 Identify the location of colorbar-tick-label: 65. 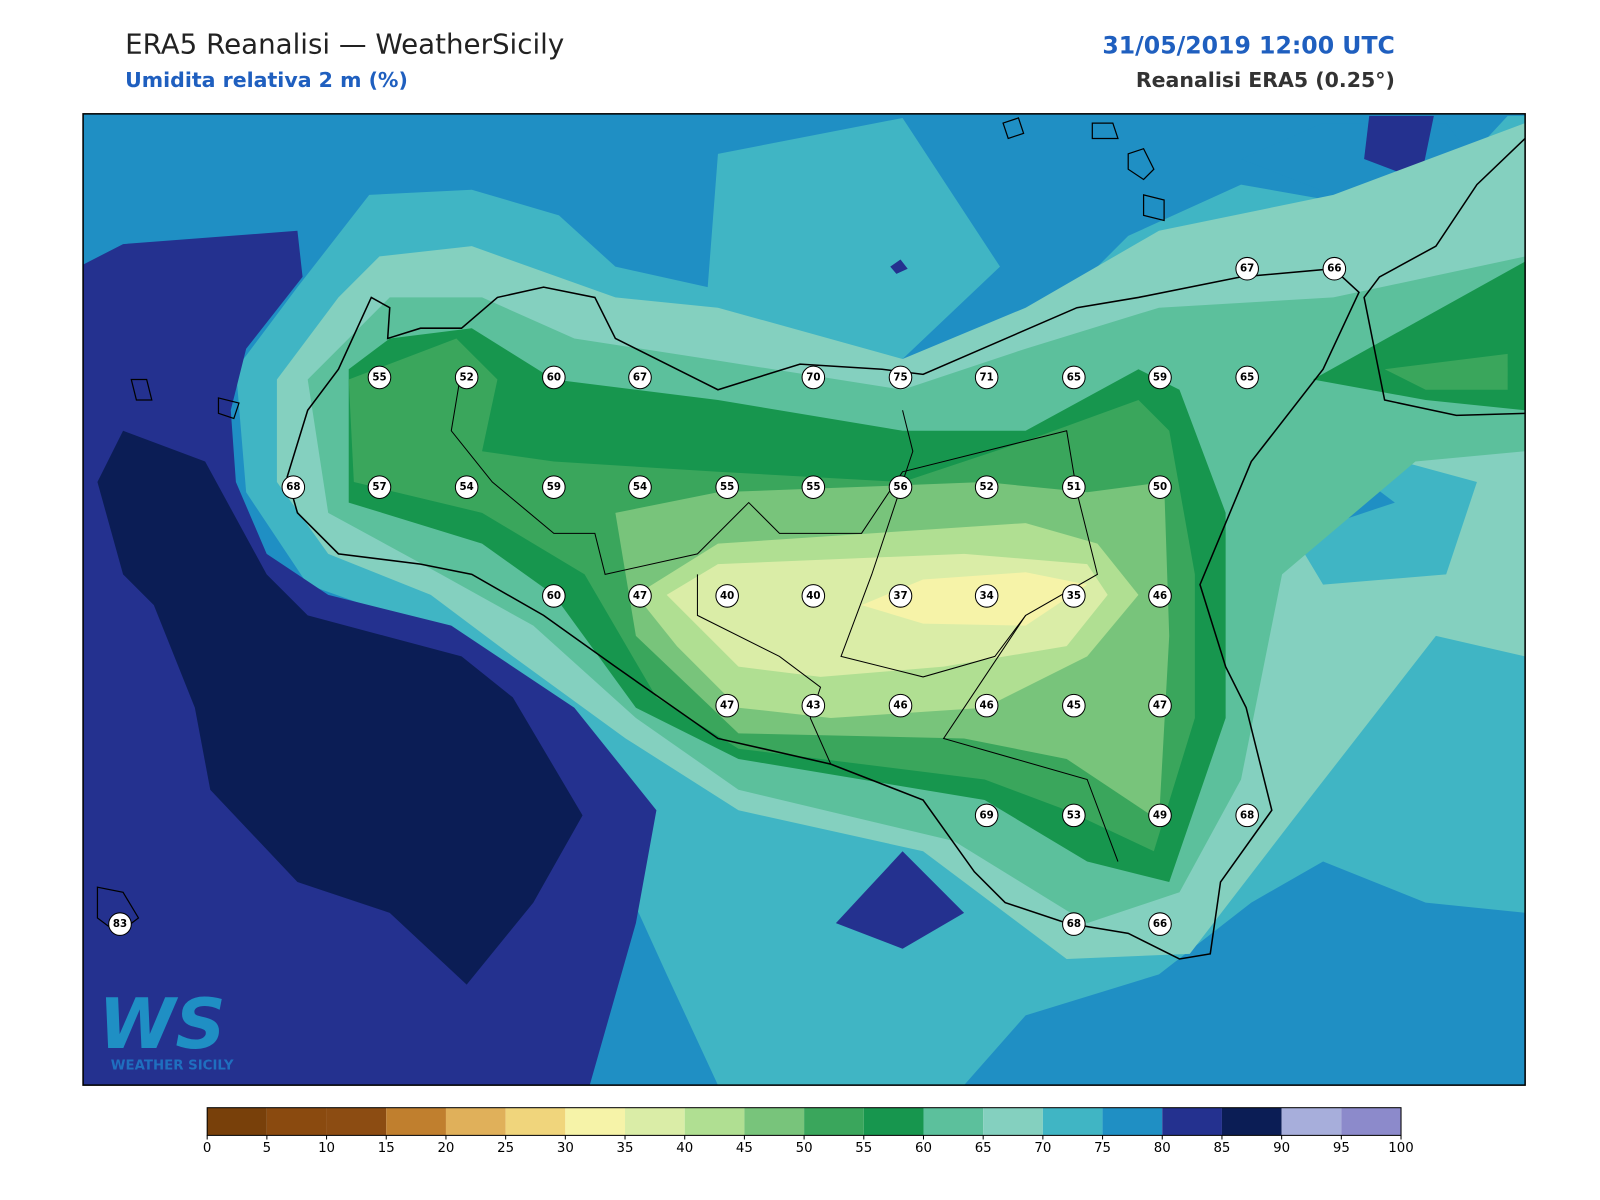
(983, 1148).